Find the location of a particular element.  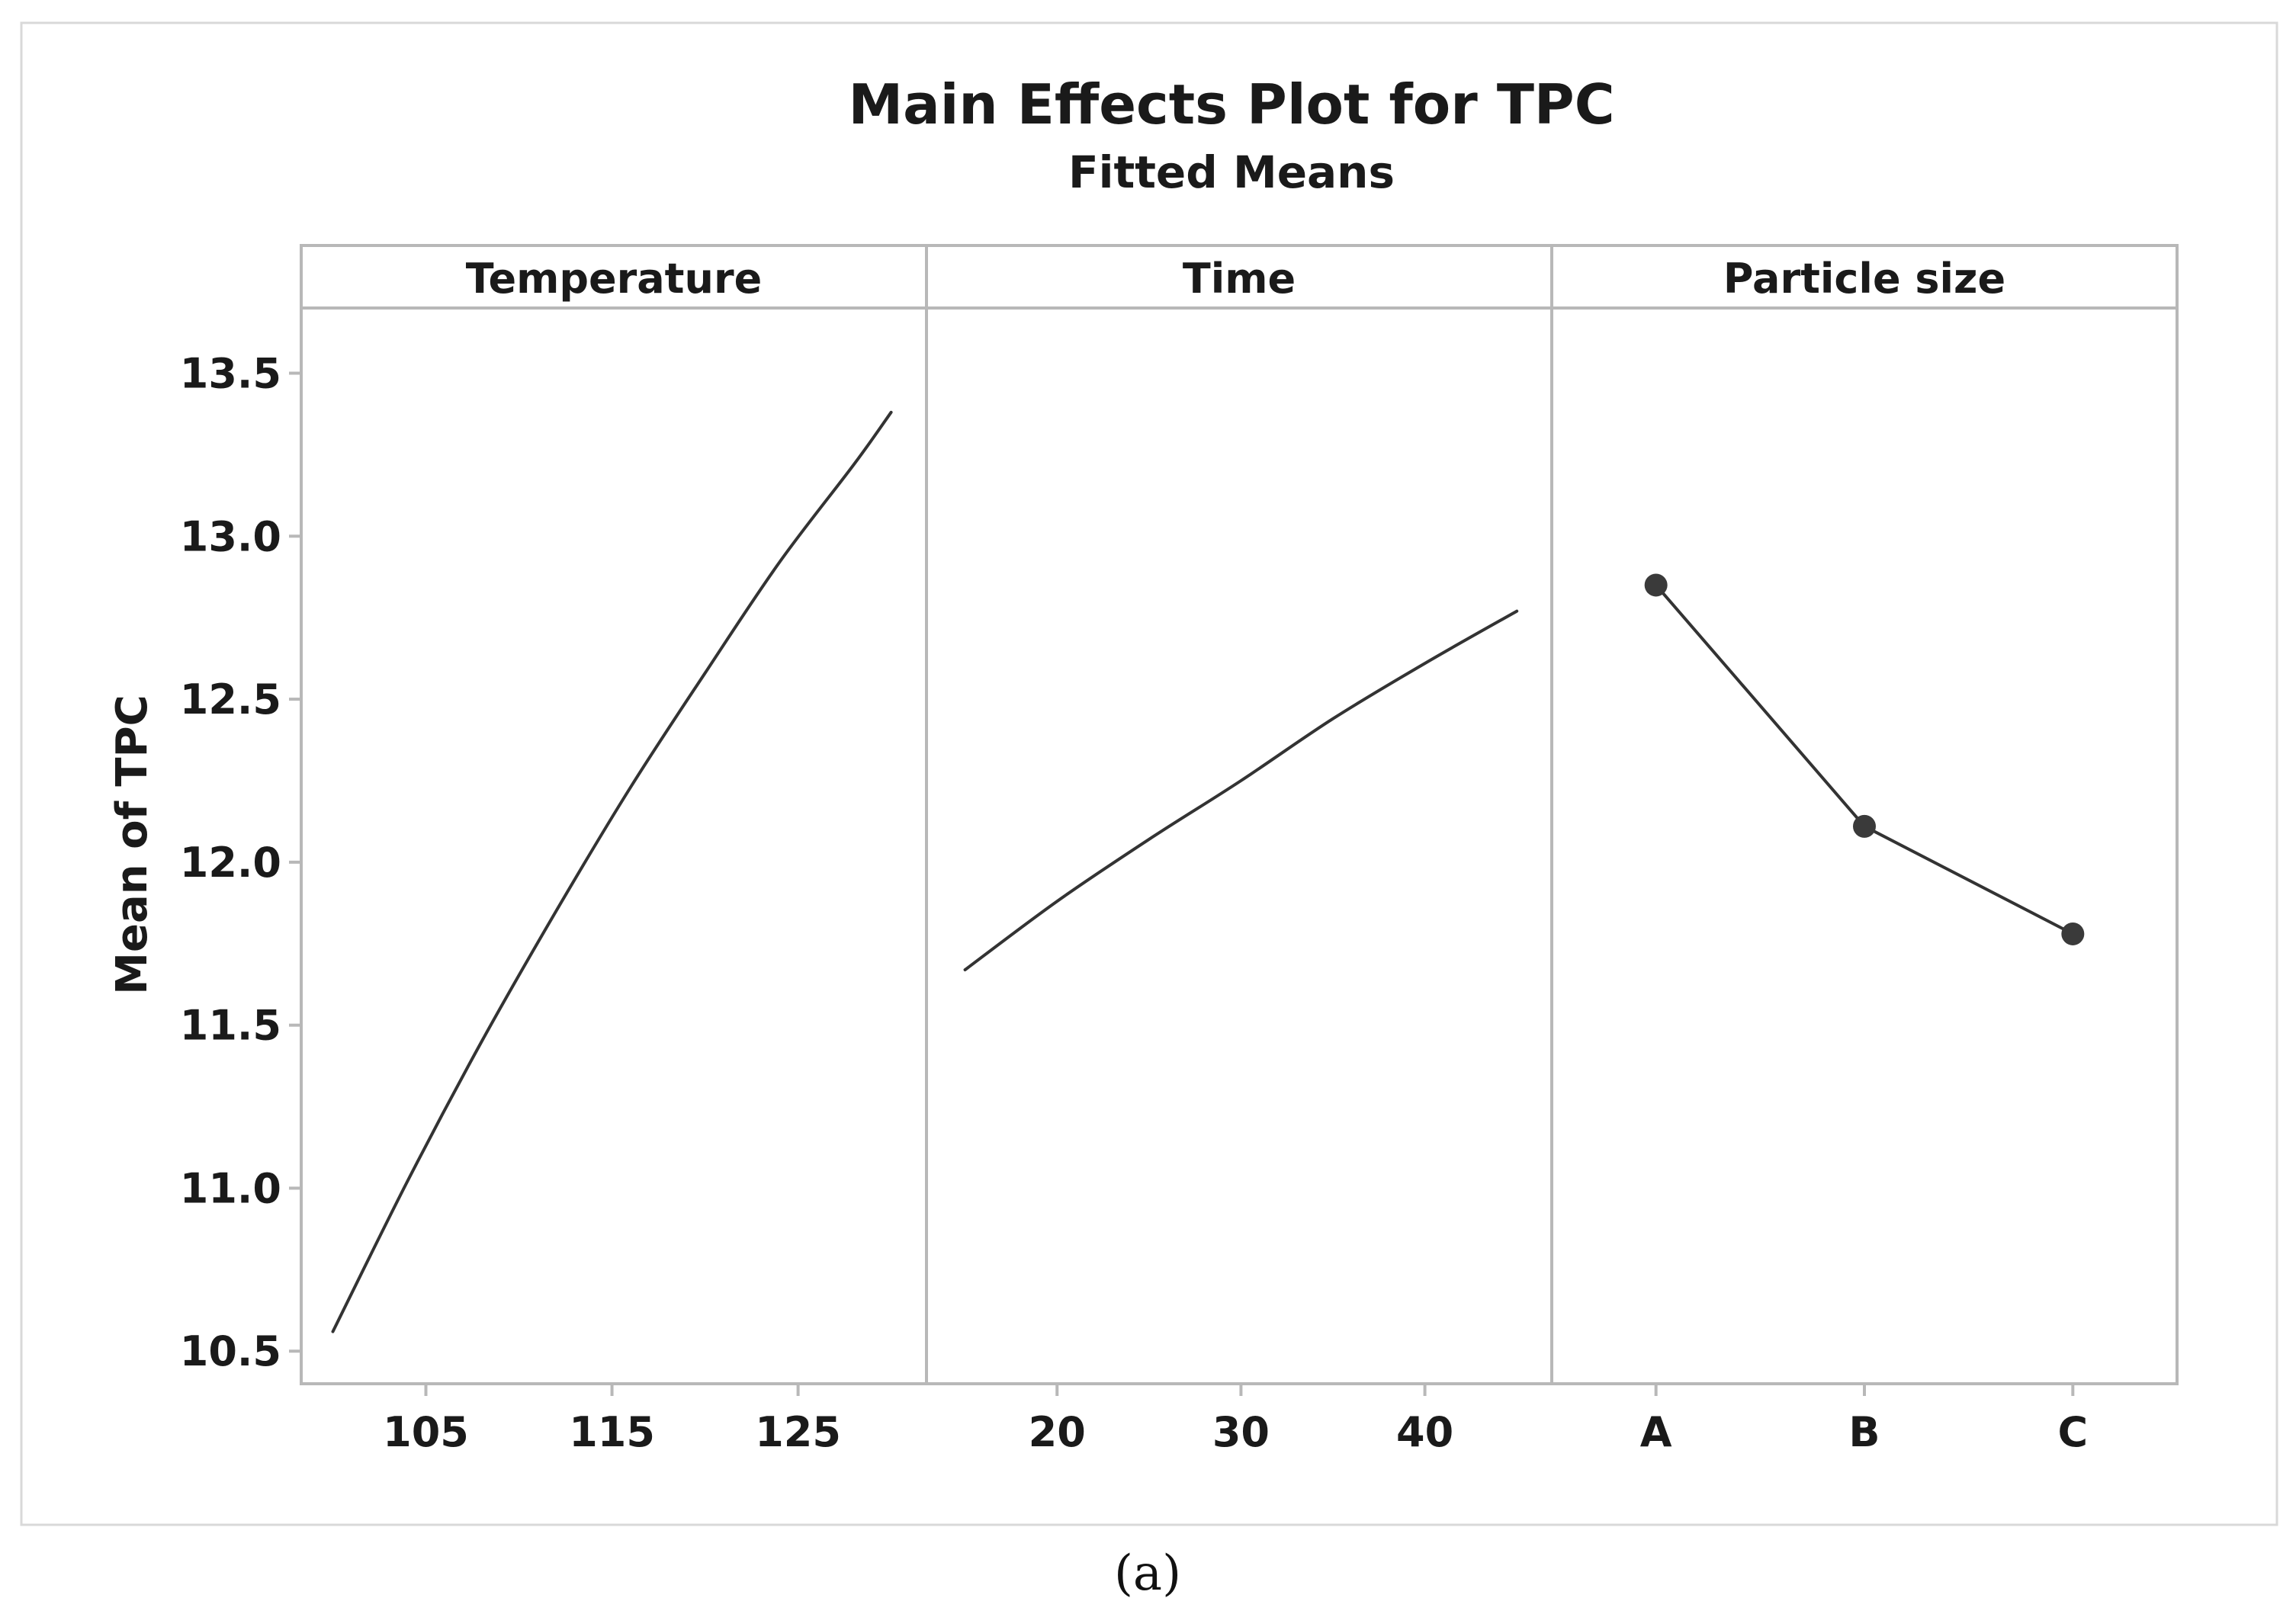

y-tick-label: 12.0 is located at coordinates (230, 863).